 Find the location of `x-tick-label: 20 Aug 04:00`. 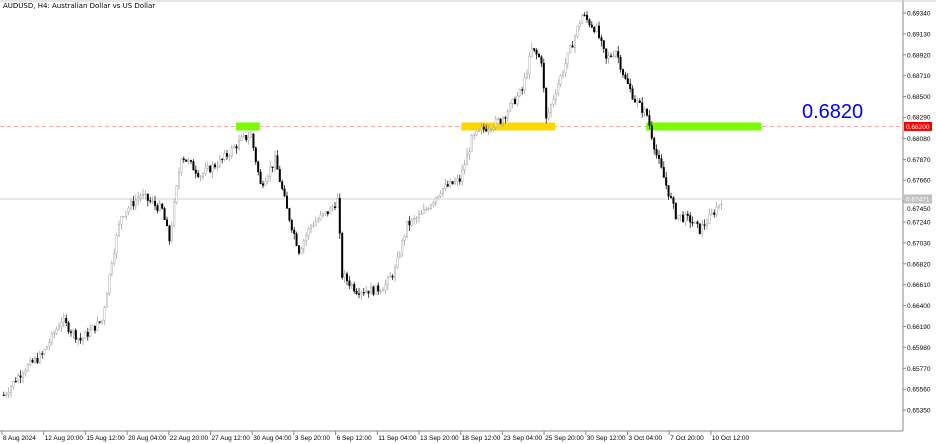

x-tick-label: 20 Aug 04:00 is located at coordinates (147, 438).